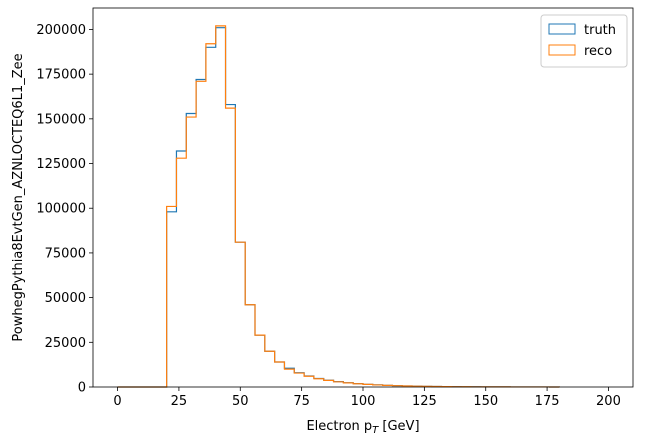 The height and width of the screenshot is (444, 645). I want to click on y-tick-label: 125000, so click(61, 164).